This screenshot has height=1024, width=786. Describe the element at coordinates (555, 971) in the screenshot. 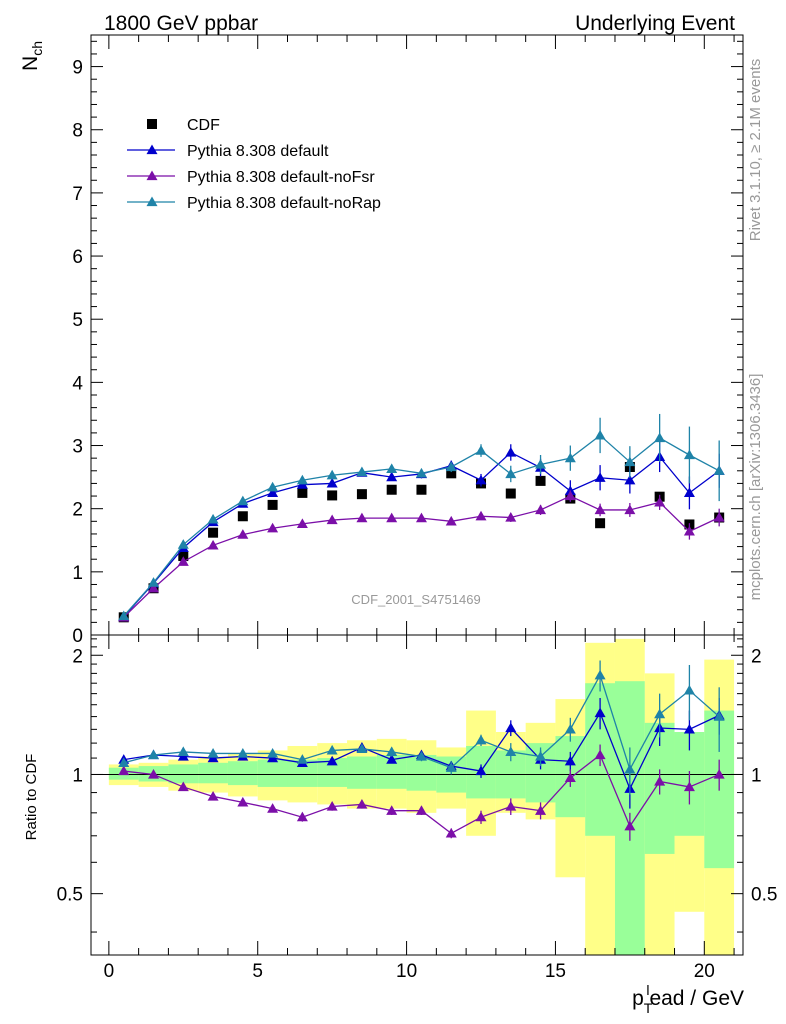

I see `ratio-xtick-label: 15` at that location.